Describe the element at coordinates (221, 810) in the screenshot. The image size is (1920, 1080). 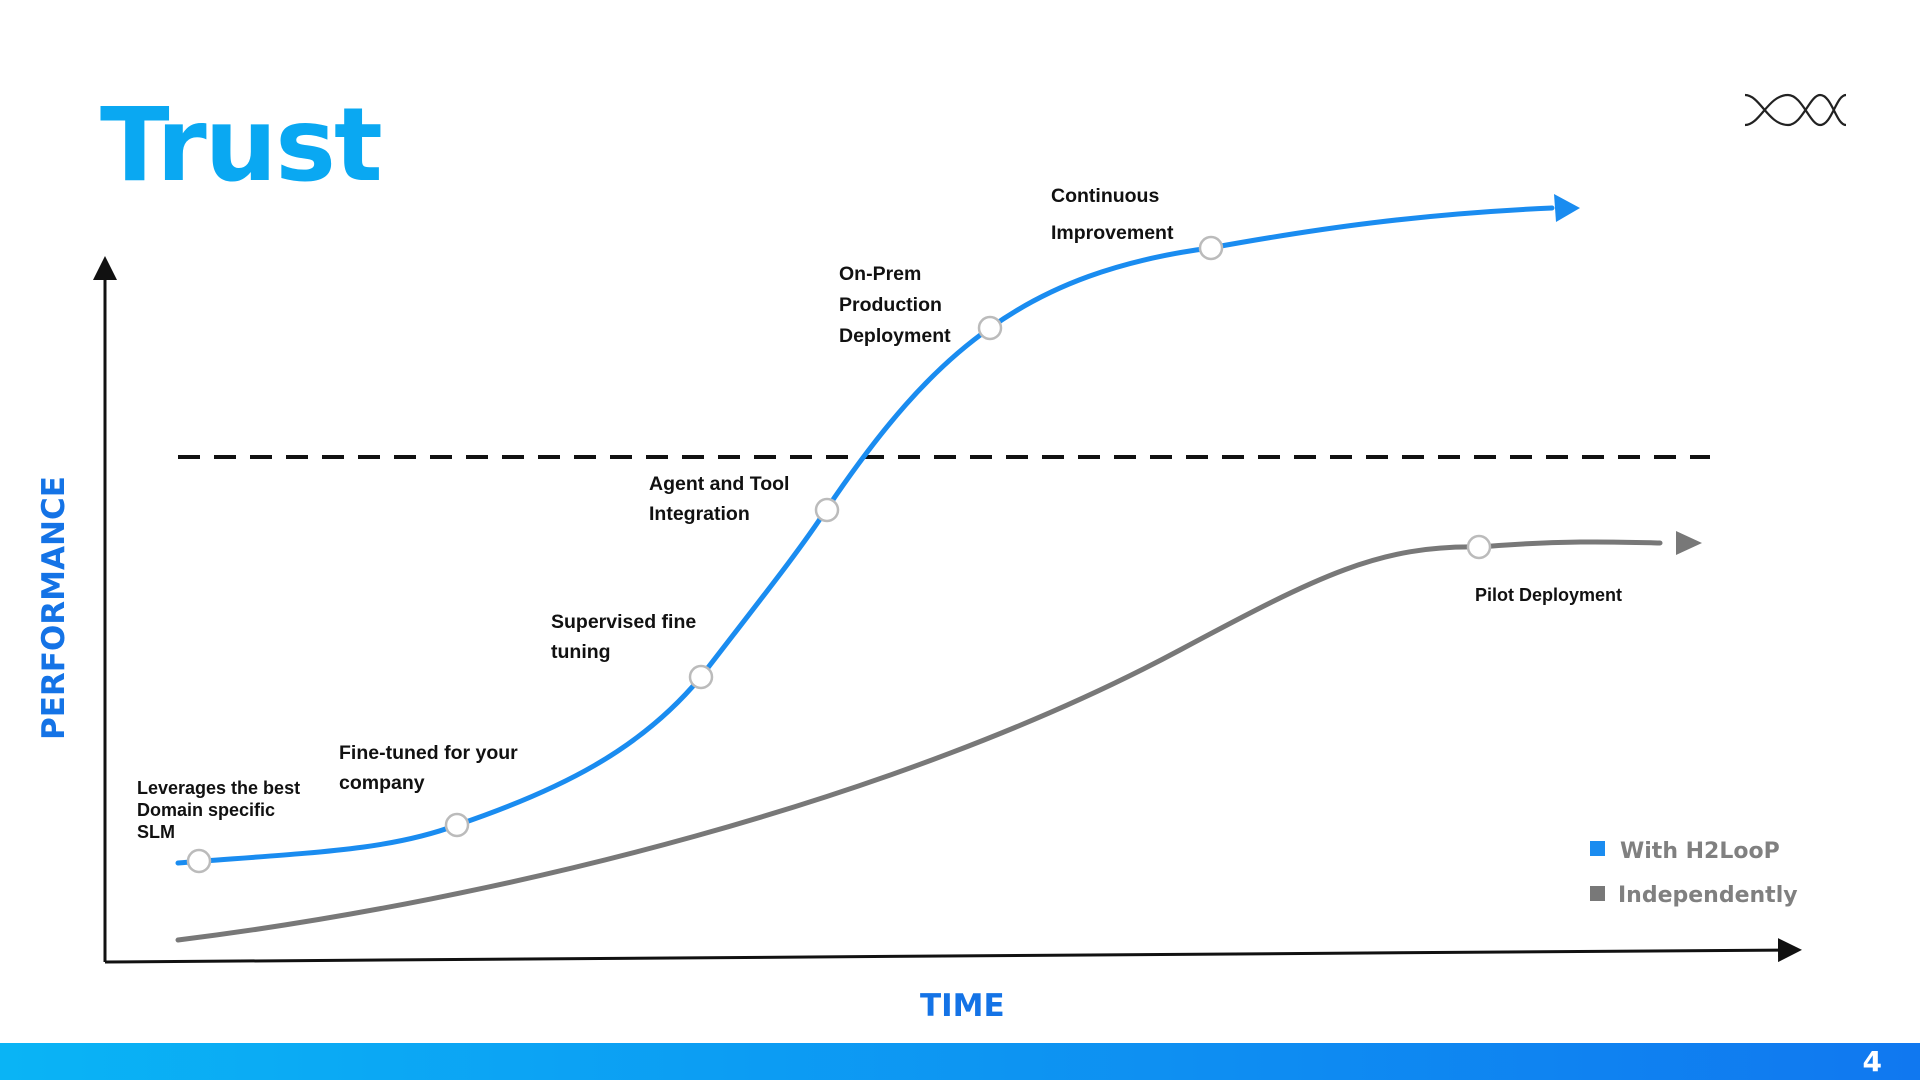
I see `milestone-label: Leverages the best Domain specific SLM` at that location.